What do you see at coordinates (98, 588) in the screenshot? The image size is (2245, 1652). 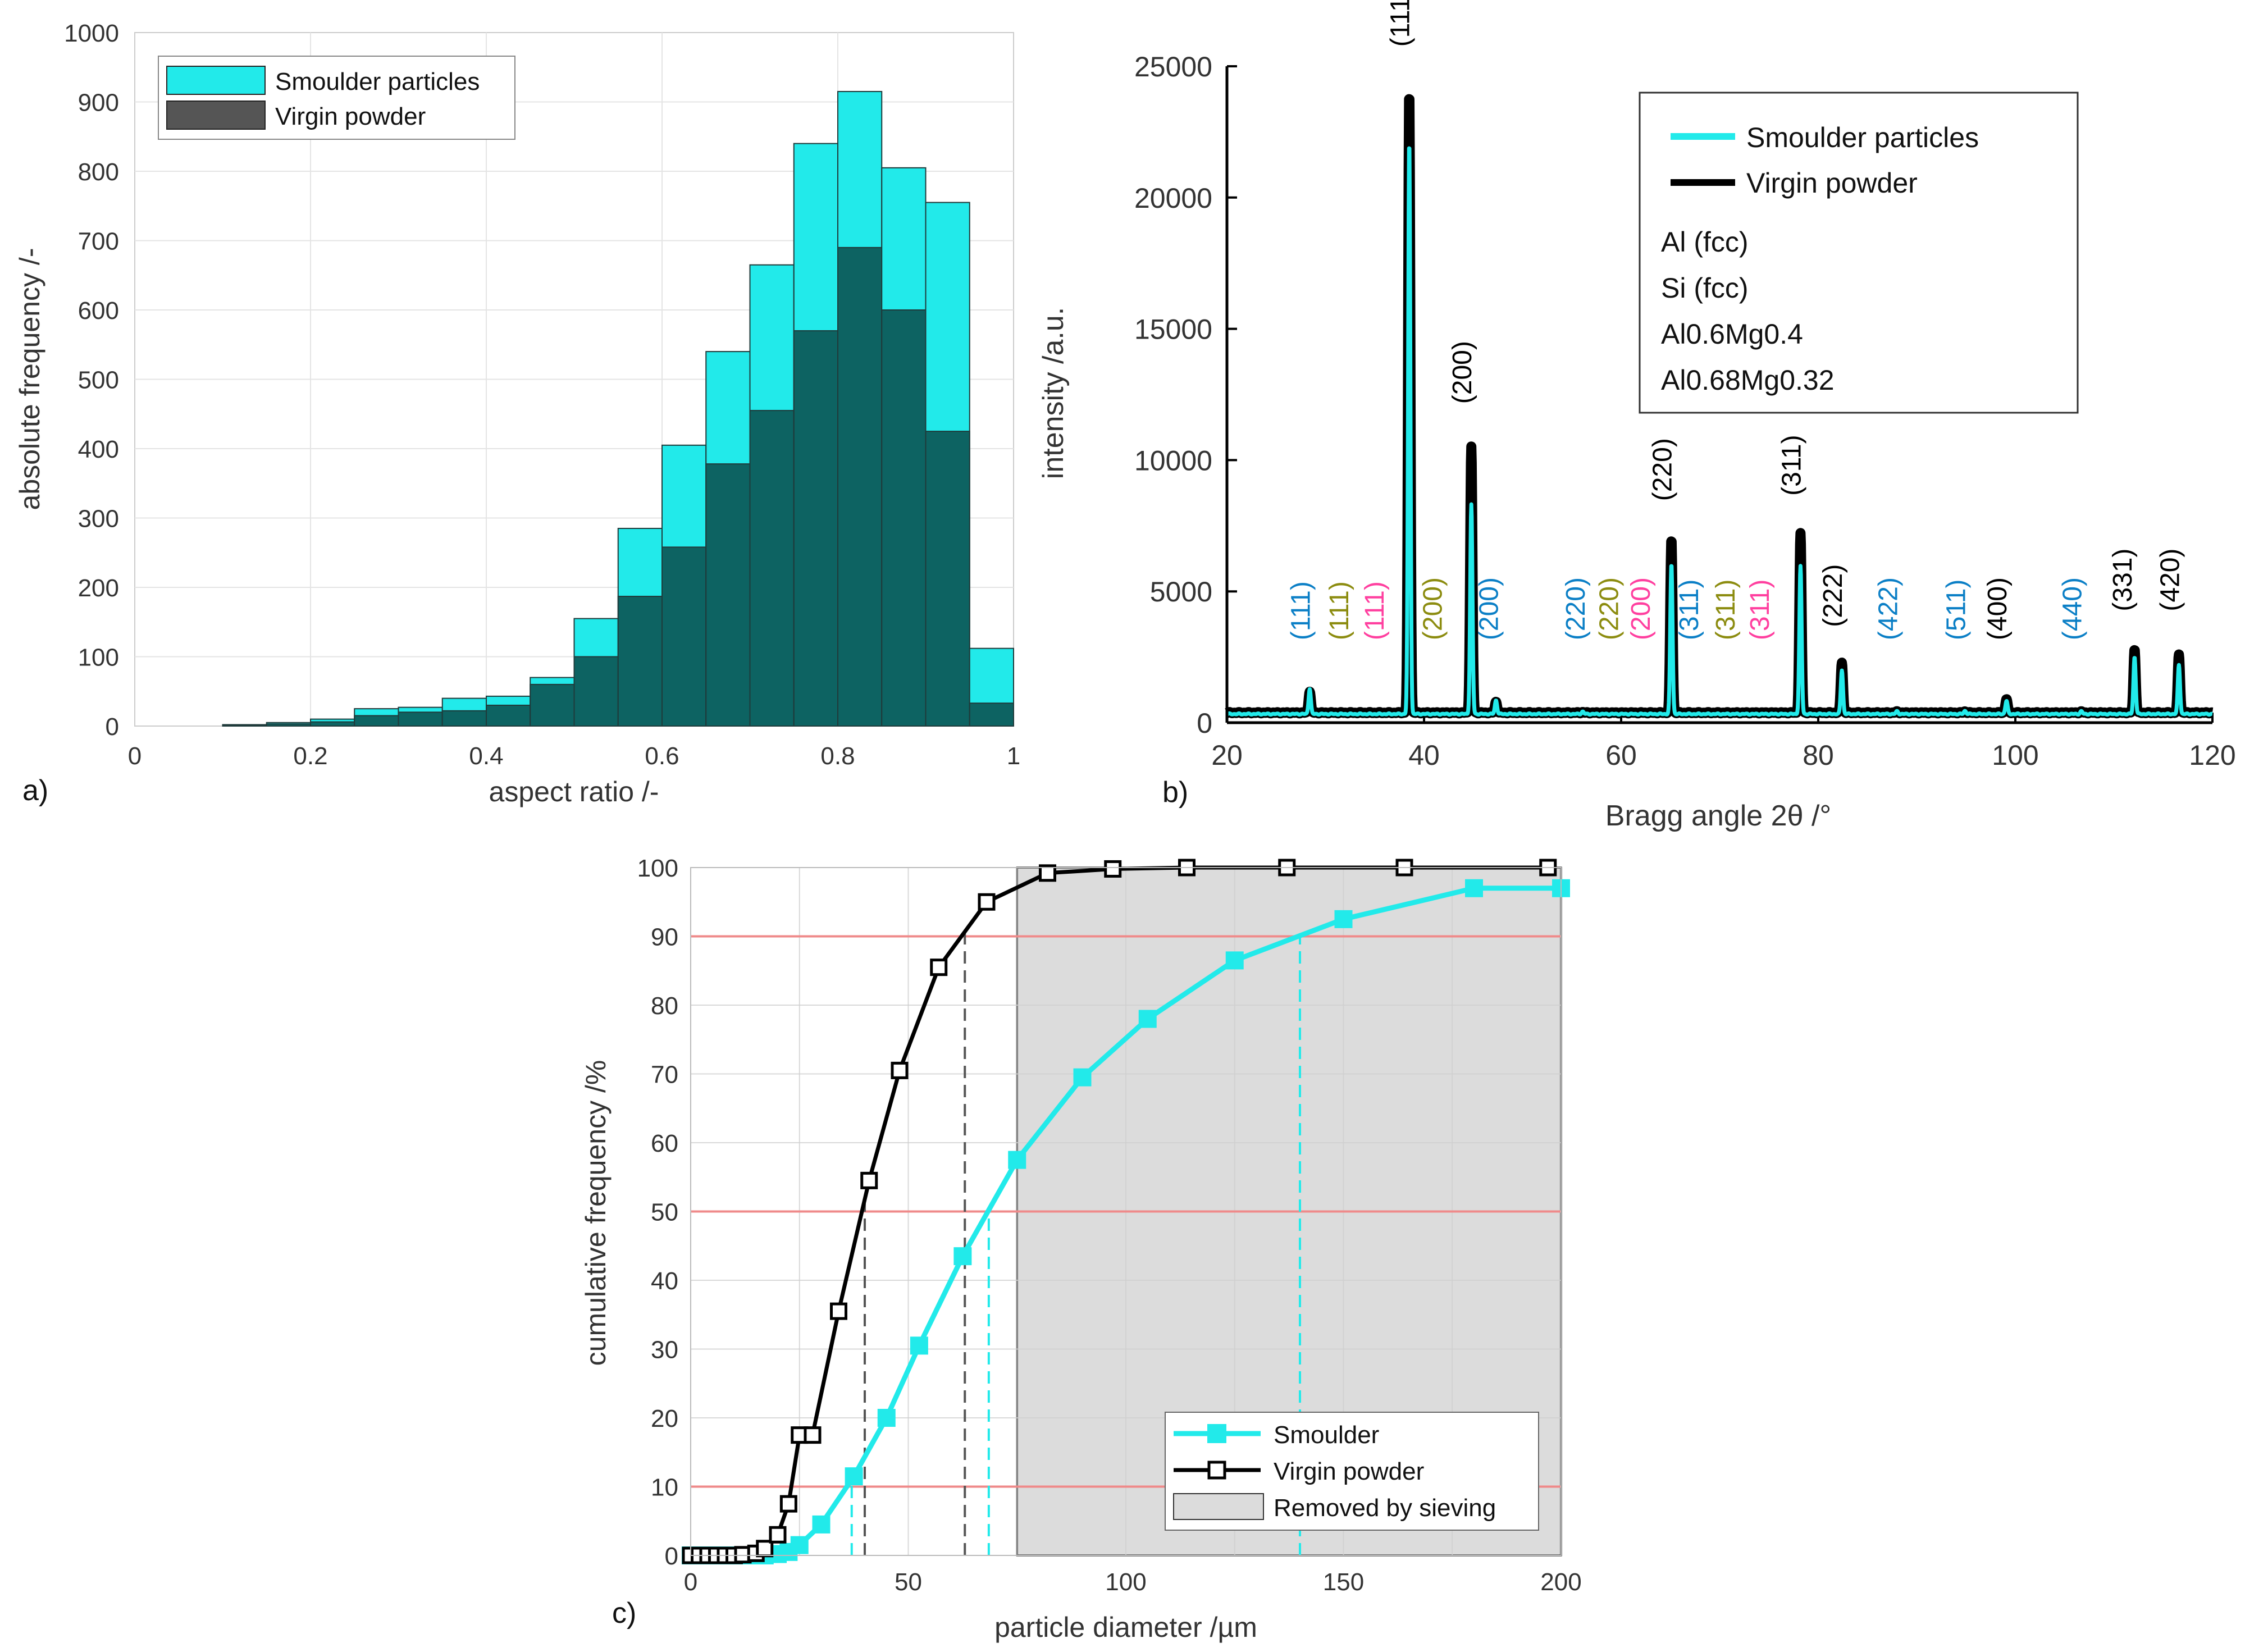 I see `y-tick-label: 200` at bounding box center [98, 588].